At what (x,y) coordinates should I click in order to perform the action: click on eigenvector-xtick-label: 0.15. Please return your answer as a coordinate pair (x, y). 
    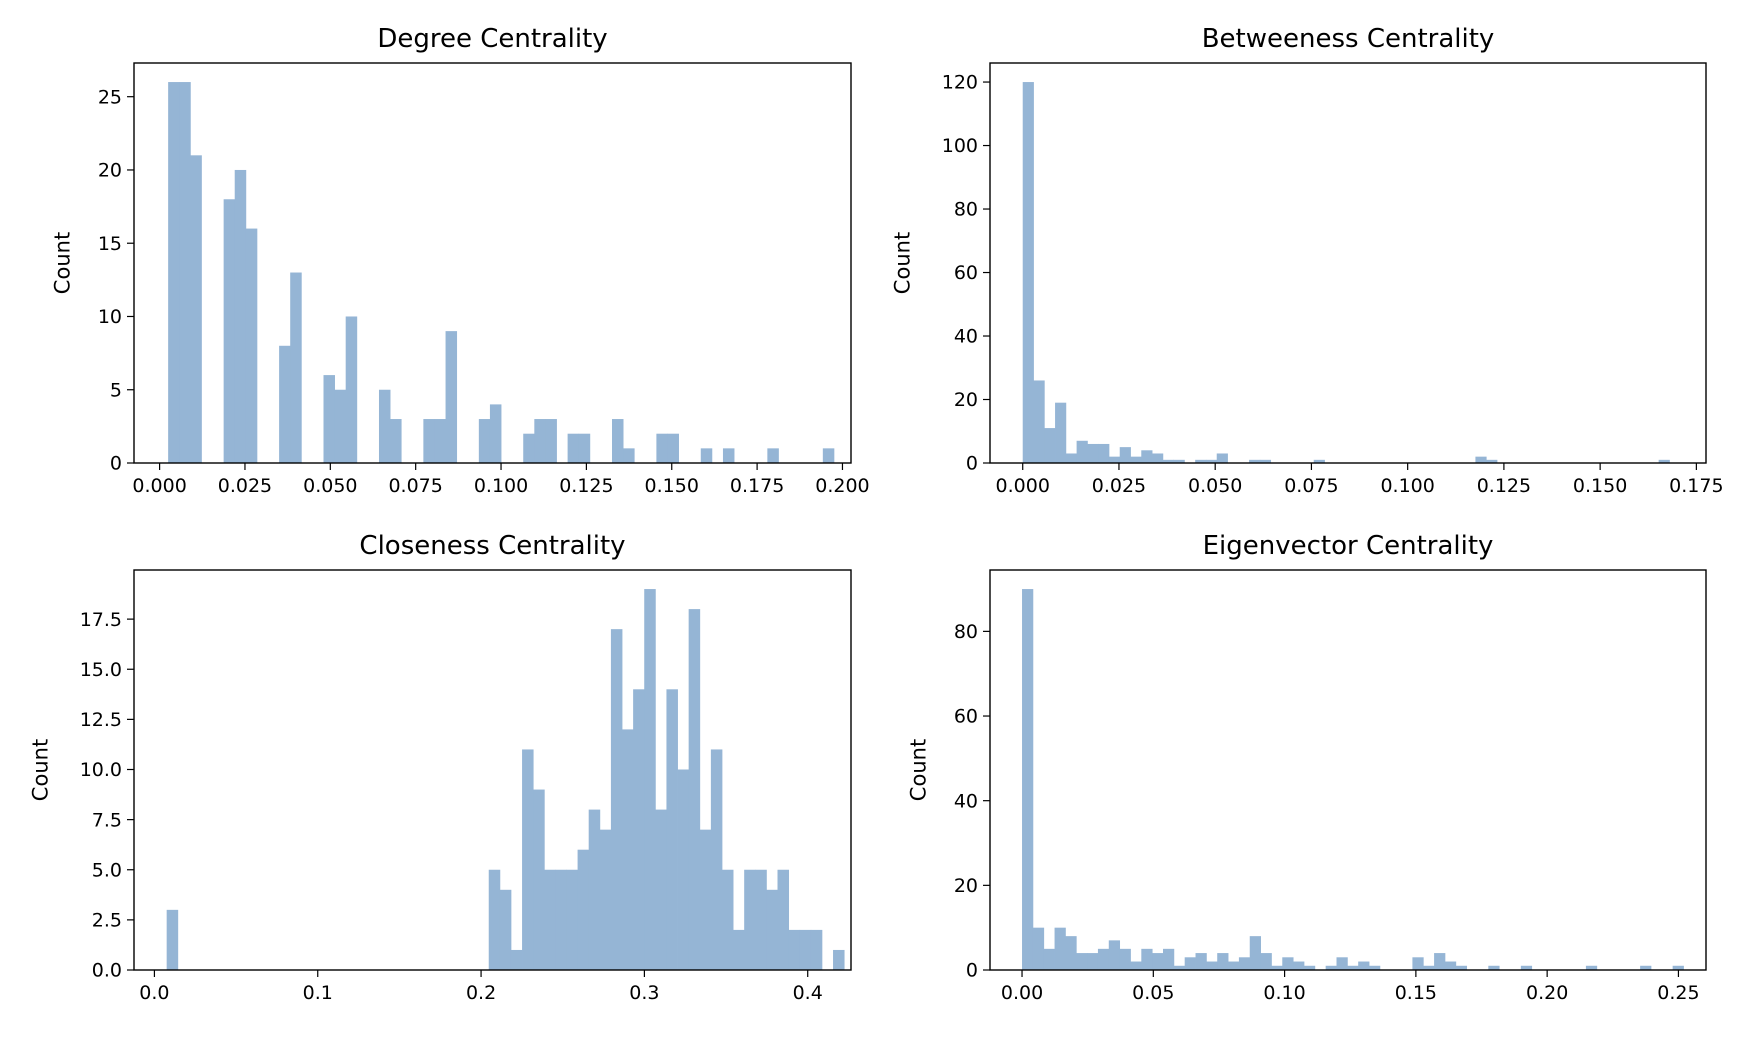
    Looking at the image, I should click on (1416, 993).